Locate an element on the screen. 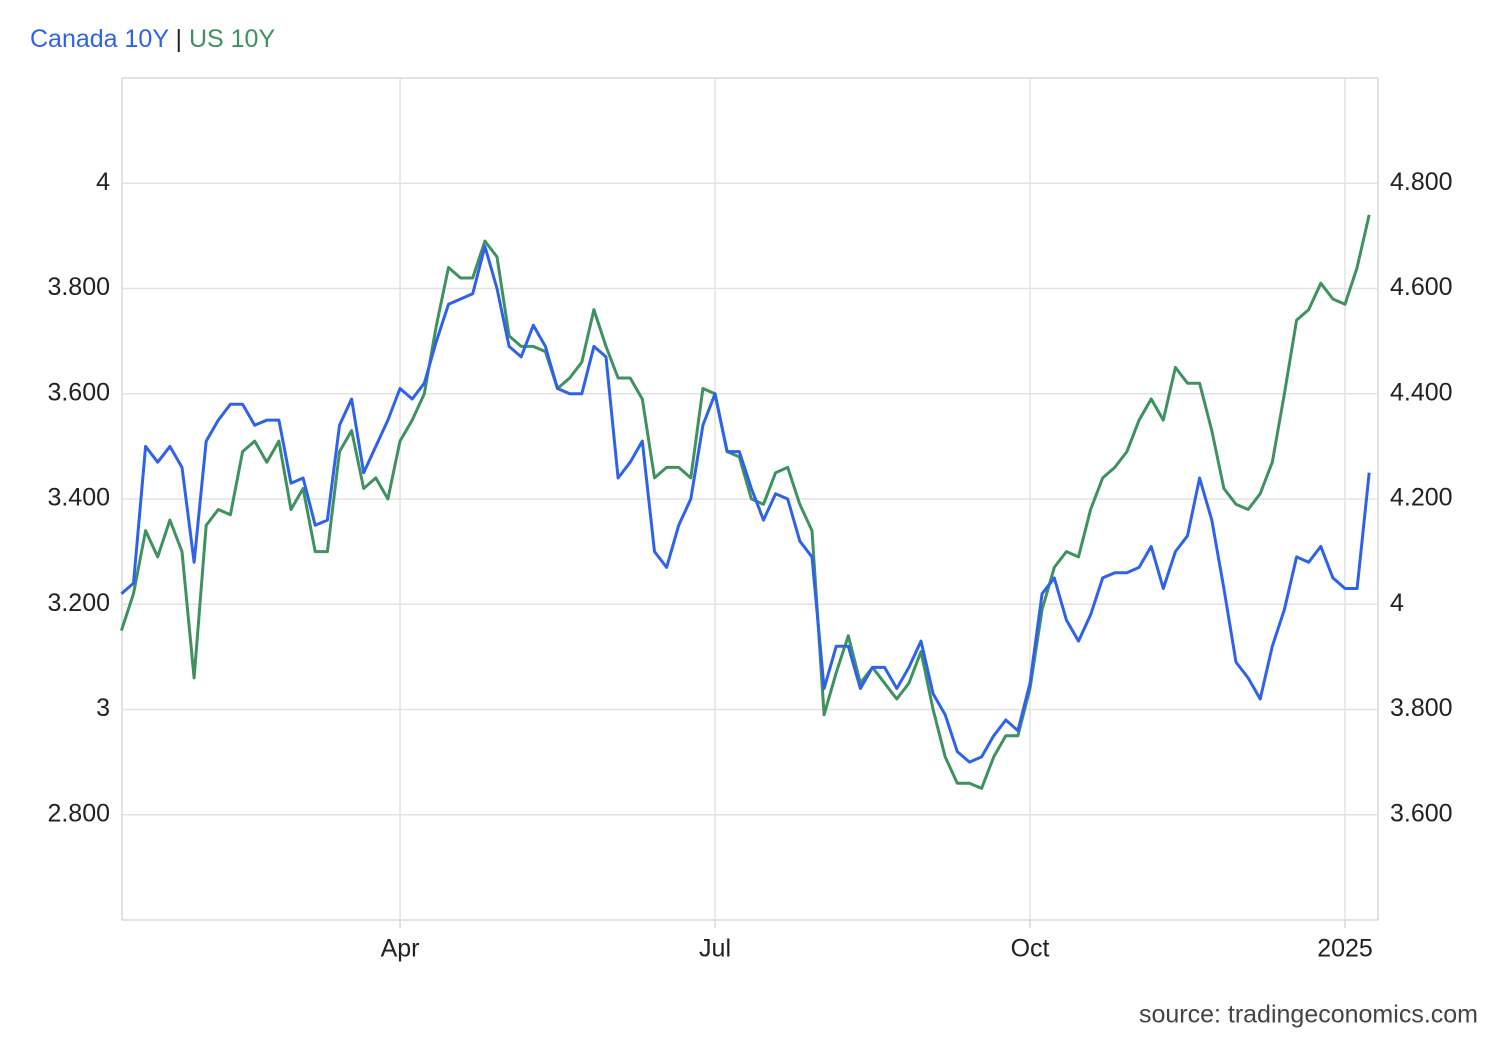 The image size is (1500, 1040). y2-tick-label: 4.600 is located at coordinates (1421, 287).